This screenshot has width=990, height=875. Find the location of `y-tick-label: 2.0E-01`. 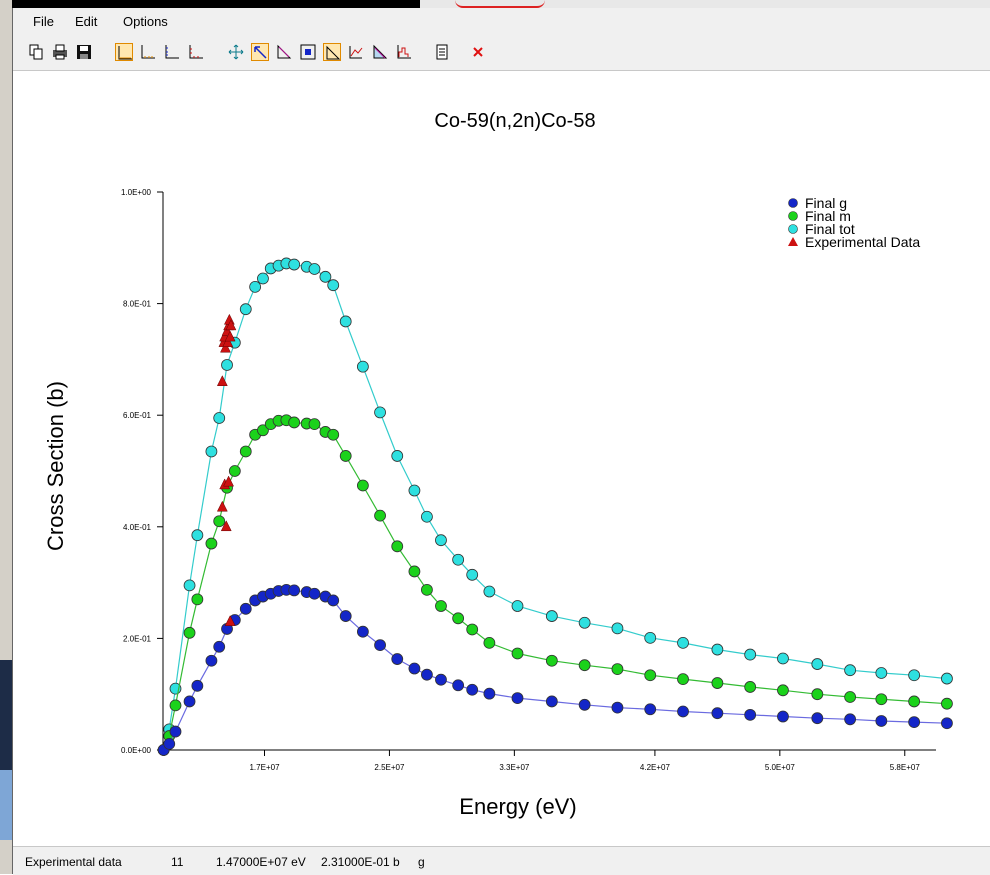

y-tick-label: 2.0E-01 is located at coordinates (137, 638).